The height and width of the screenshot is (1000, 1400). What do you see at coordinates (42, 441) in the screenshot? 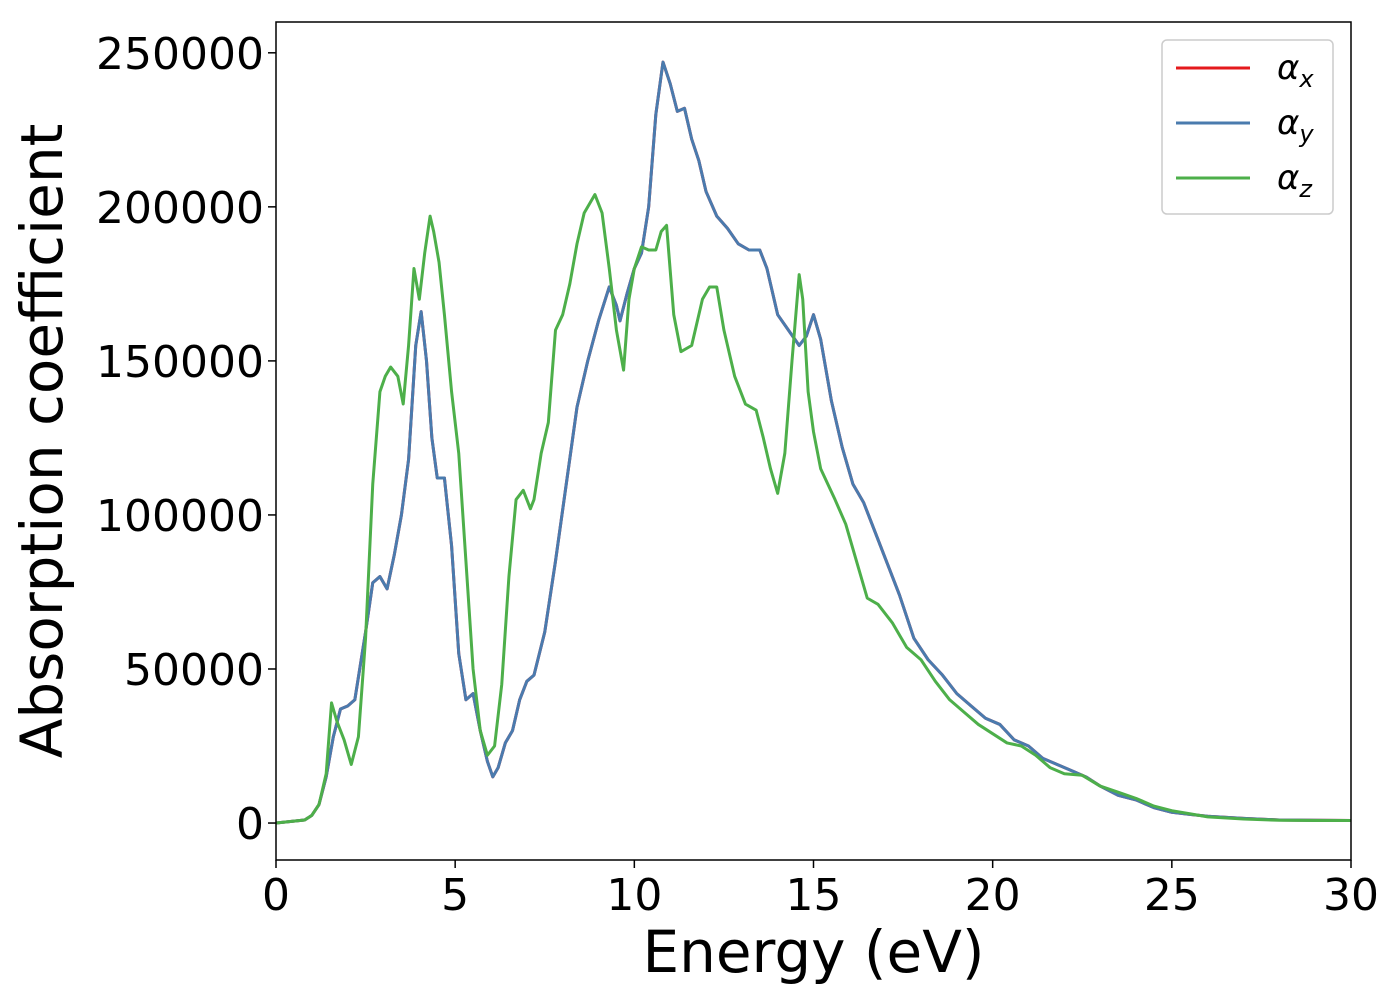
I see `y-axis-label: Absorption coefficient` at bounding box center [42, 441].